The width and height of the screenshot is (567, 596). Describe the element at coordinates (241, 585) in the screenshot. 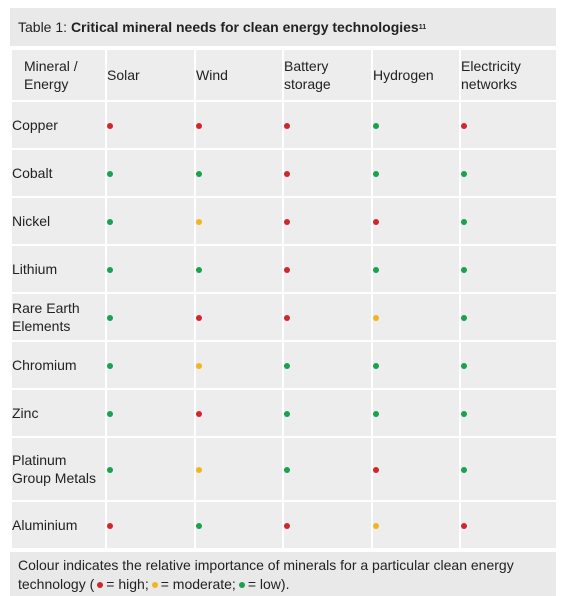

I see `legend-low-dot` at that location.